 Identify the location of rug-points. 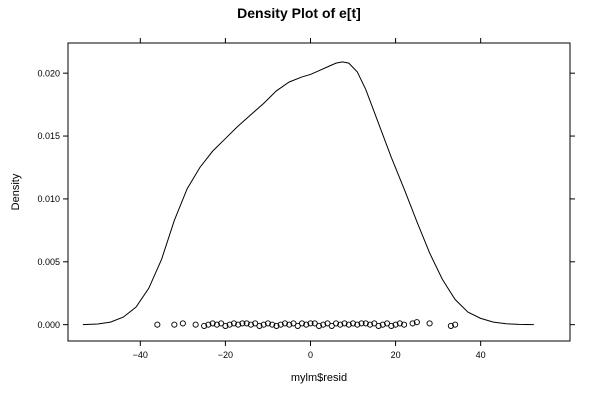
(306, 324).